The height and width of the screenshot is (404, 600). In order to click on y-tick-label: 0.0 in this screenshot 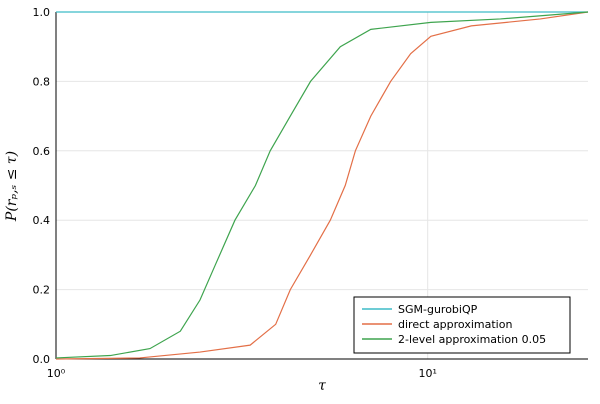, I will do `click(42, 359)`.